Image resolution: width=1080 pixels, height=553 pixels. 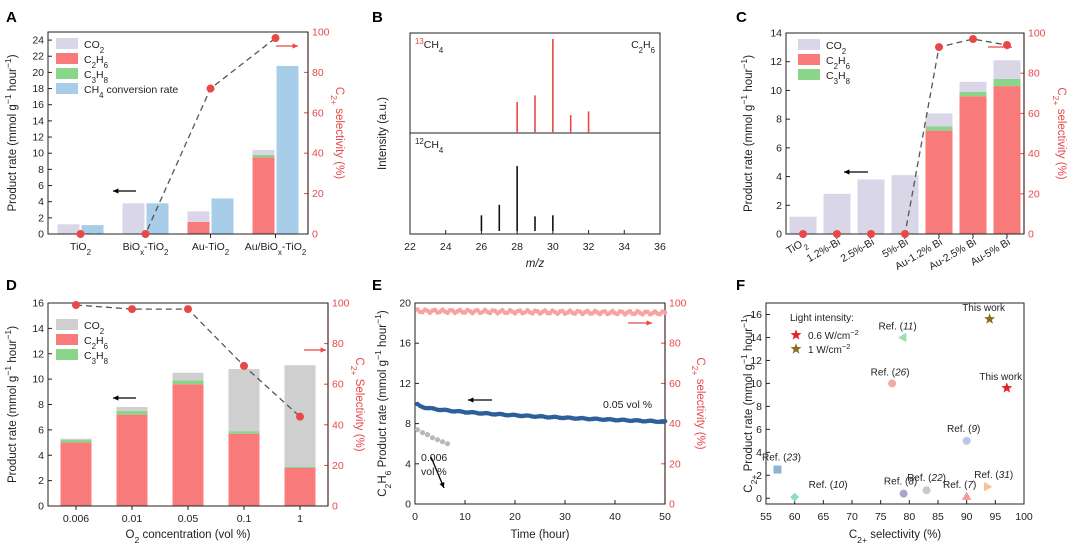 I want to click on bar-ch4, so click(x=92, y=229).